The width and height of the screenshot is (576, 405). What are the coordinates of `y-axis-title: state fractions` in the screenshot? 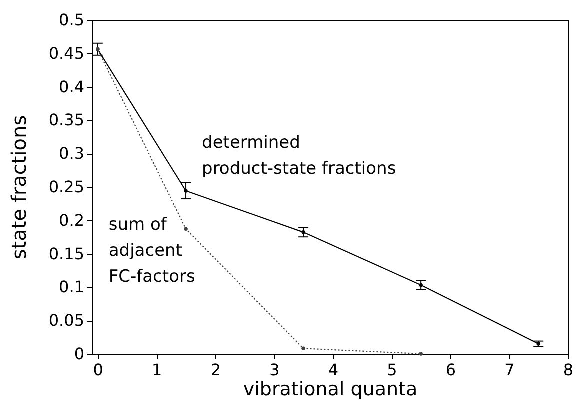 It's located at (18, 187).